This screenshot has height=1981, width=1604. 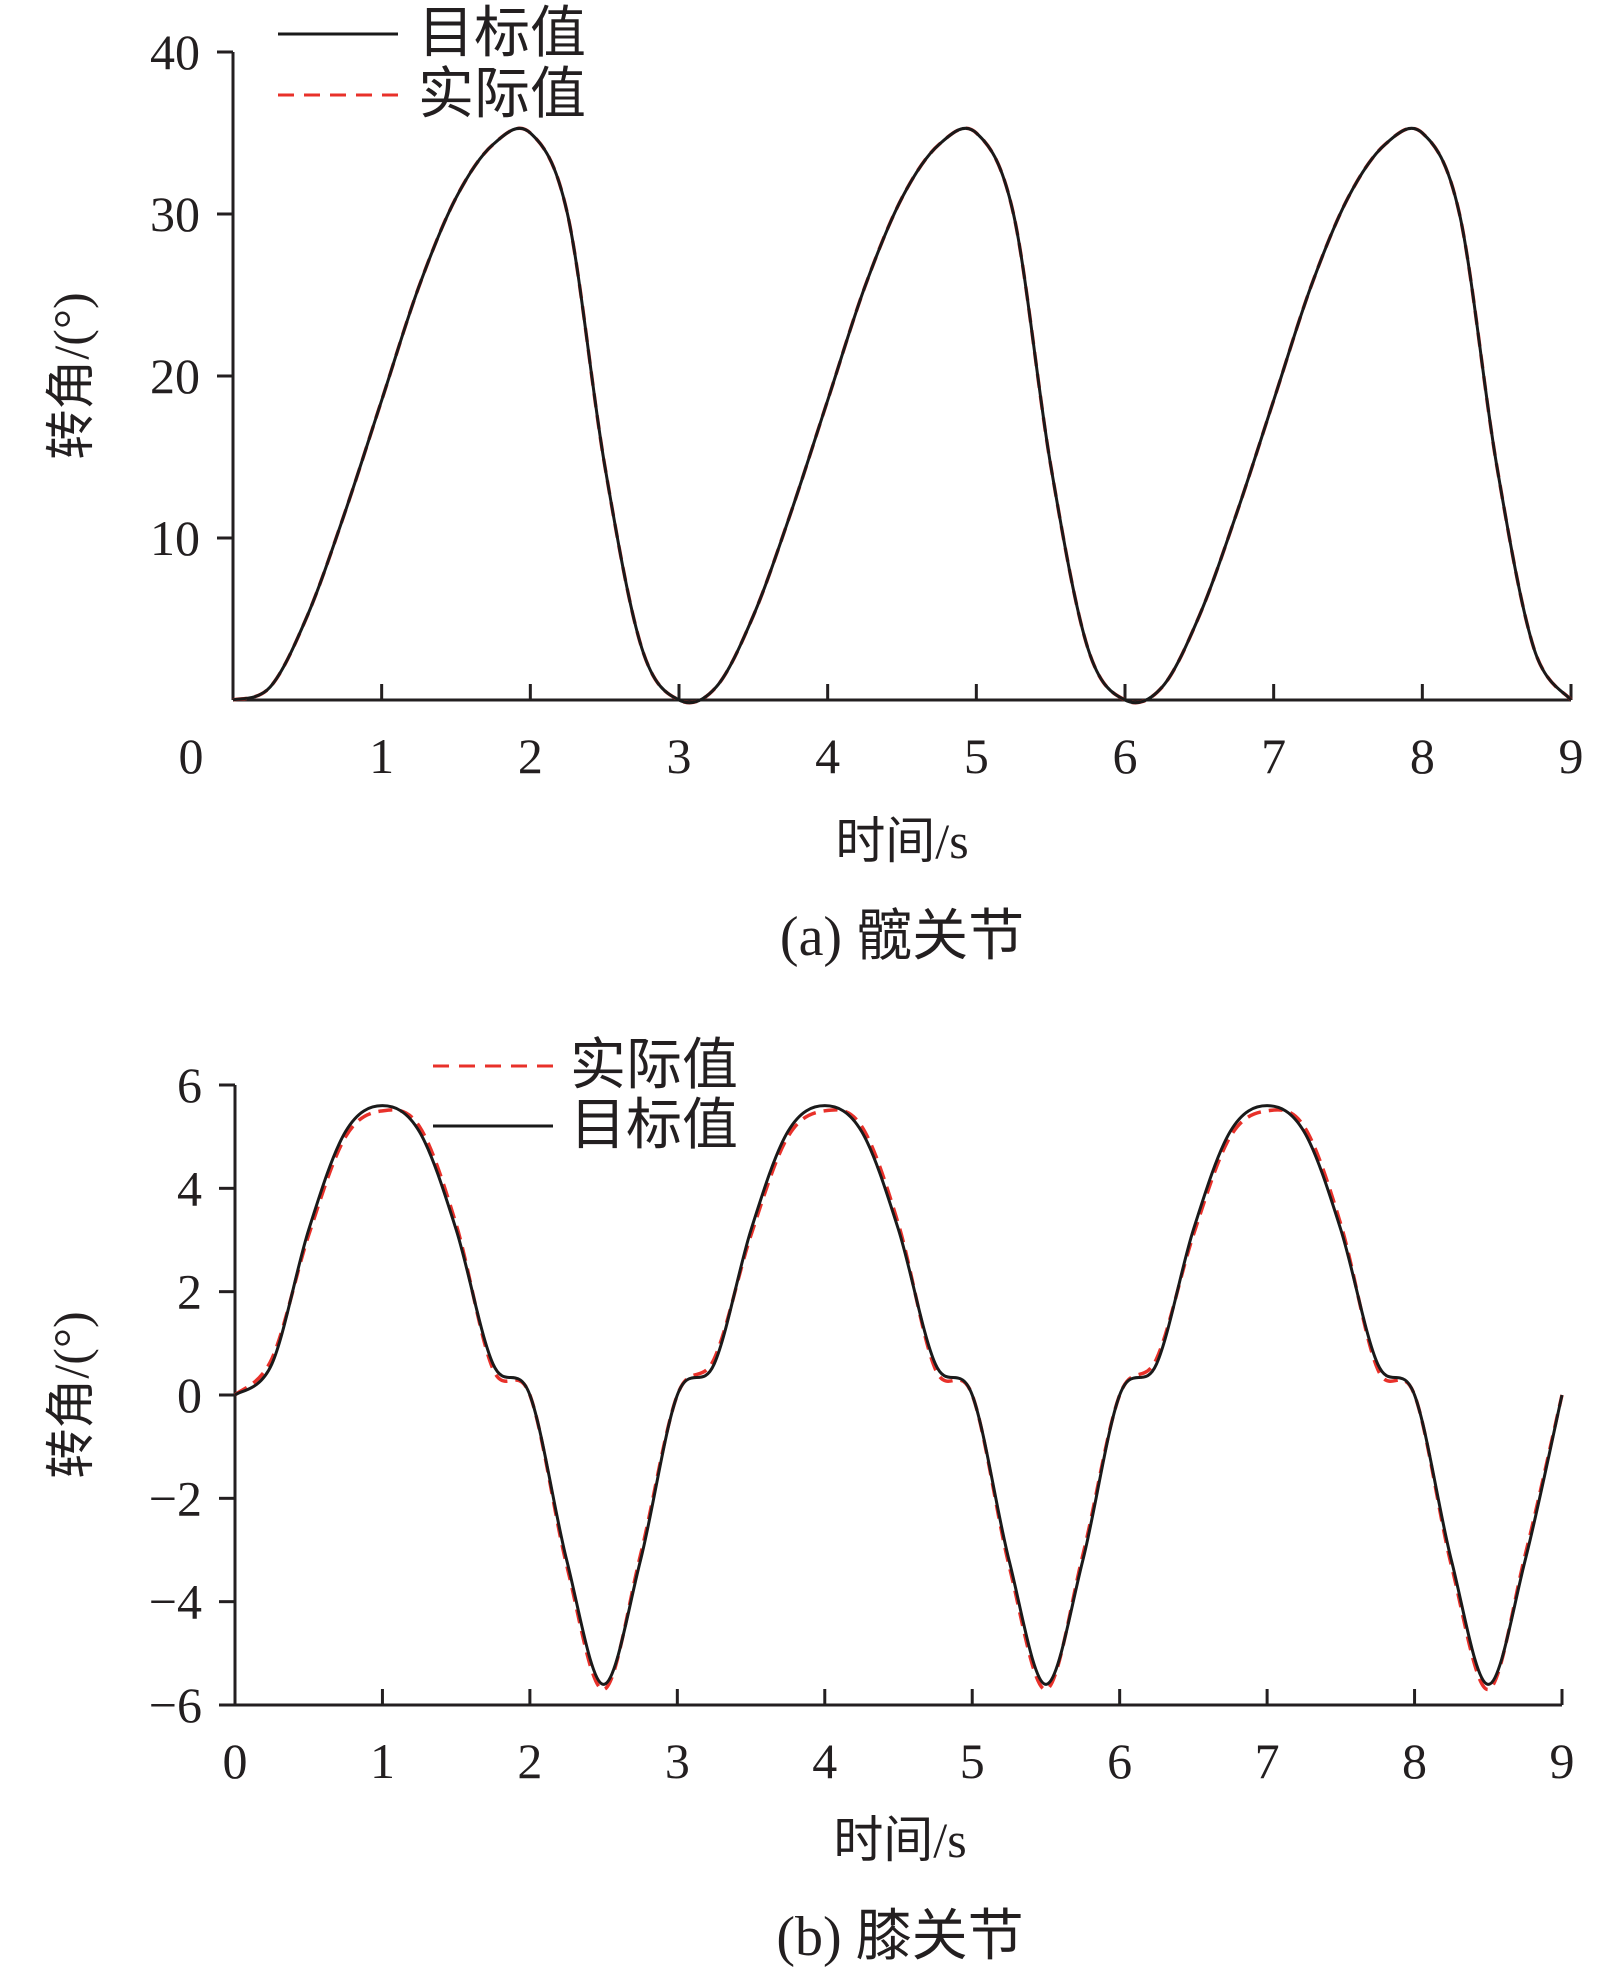 I want to click on panel-caption: (a) 髋关节, so click(x=902, y=937).